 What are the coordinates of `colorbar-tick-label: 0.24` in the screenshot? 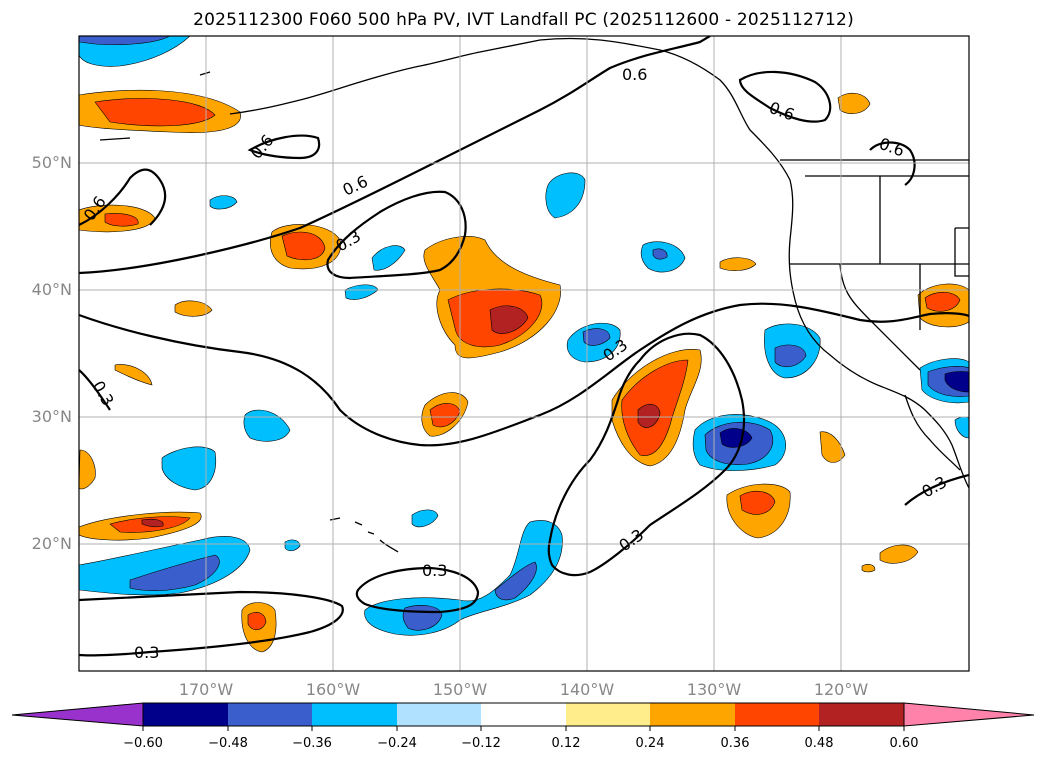 It's located at (650, 743).